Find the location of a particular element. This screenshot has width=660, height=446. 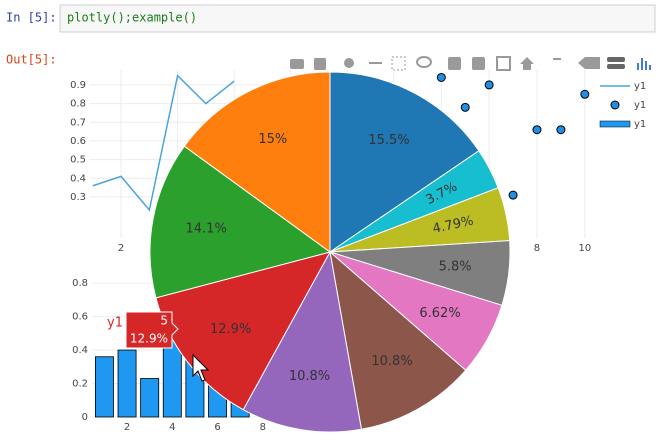

camera-icon is located at coordinates (297, 64).